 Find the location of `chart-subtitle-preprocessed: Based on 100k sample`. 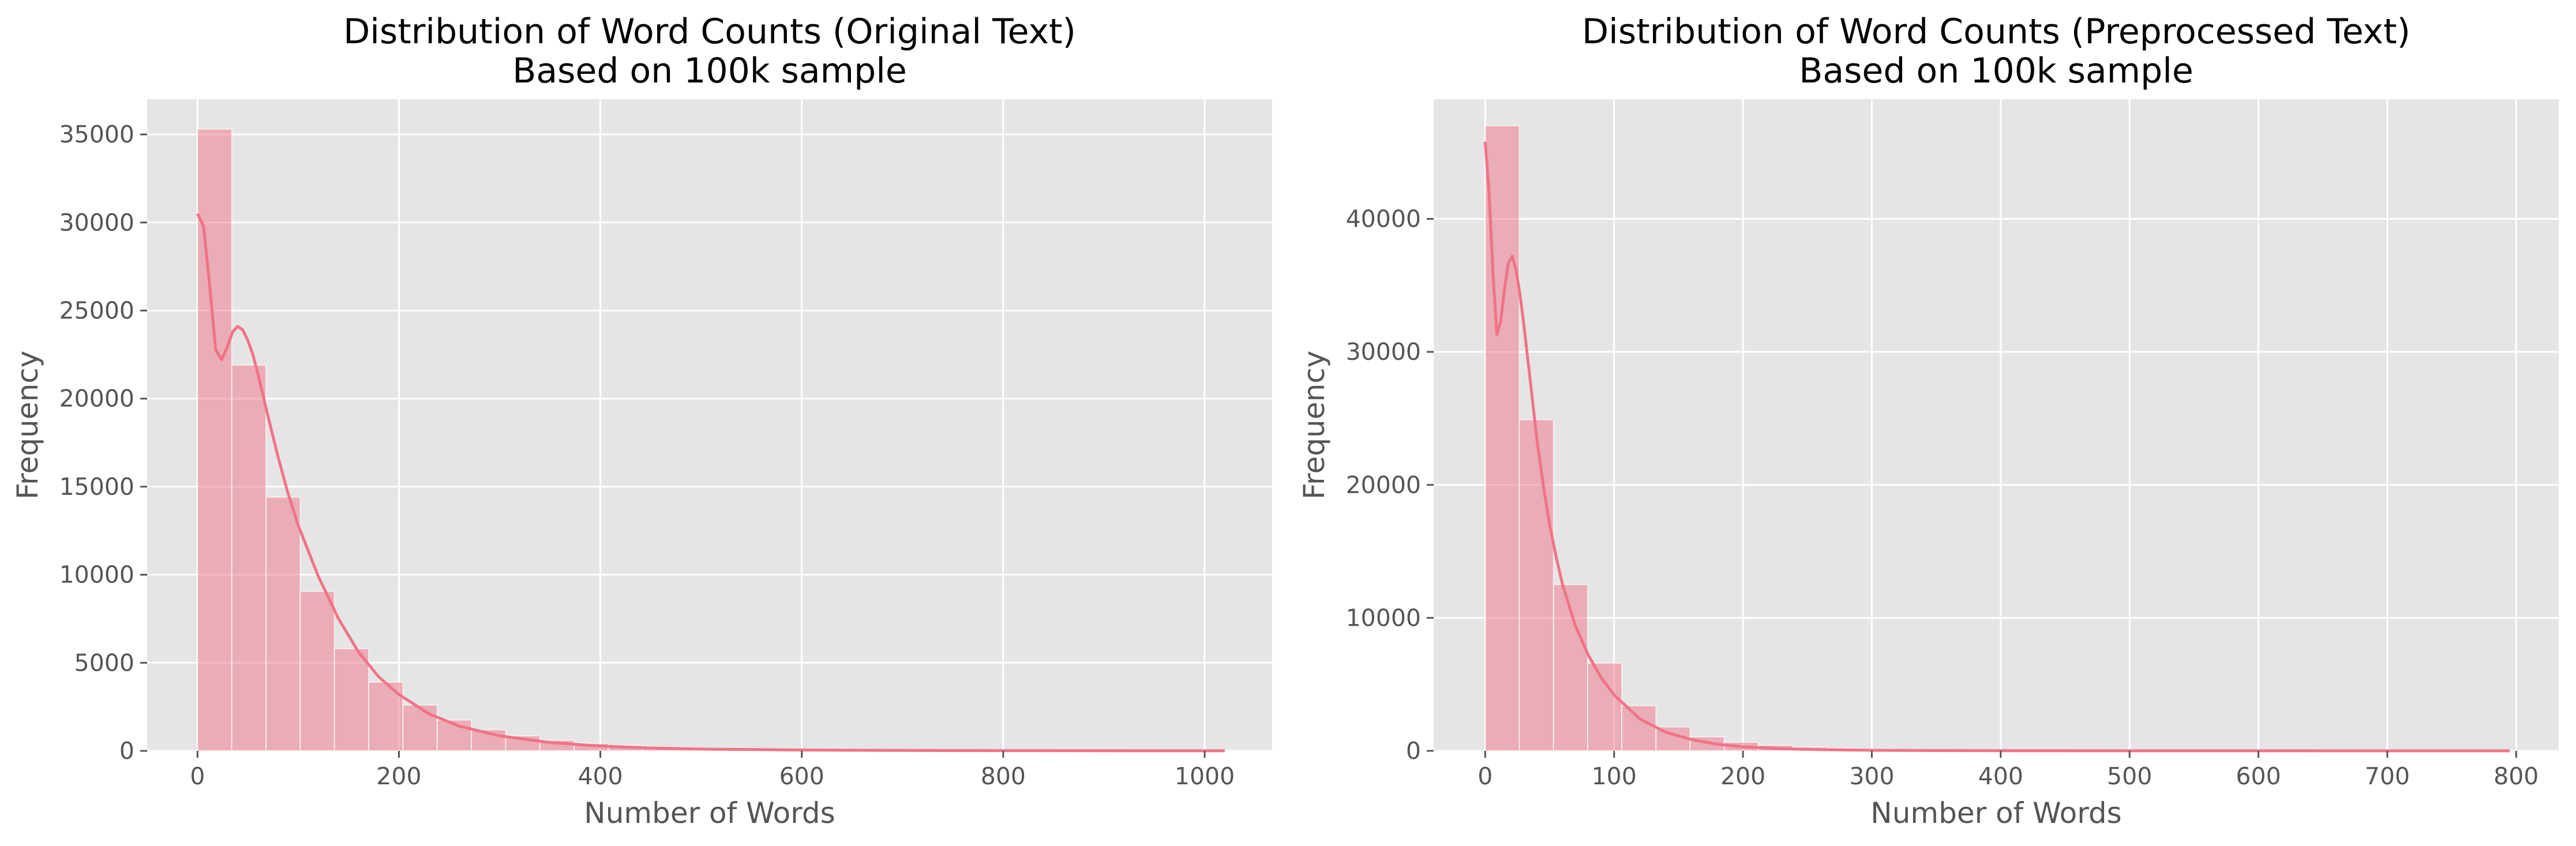

chart-subtitle-preprocessed: Based on 100k sample is located at coordinates (1996, 71).